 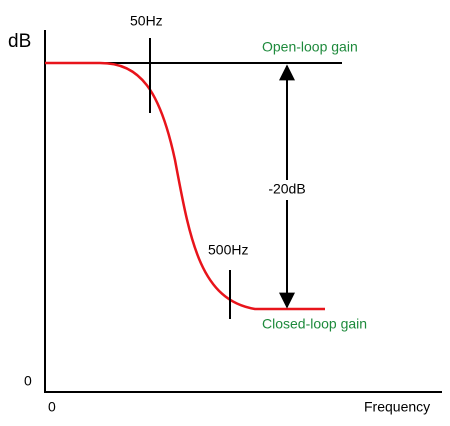 I want to click on x-axis-label: Frequency, so click(x=397, y=407).